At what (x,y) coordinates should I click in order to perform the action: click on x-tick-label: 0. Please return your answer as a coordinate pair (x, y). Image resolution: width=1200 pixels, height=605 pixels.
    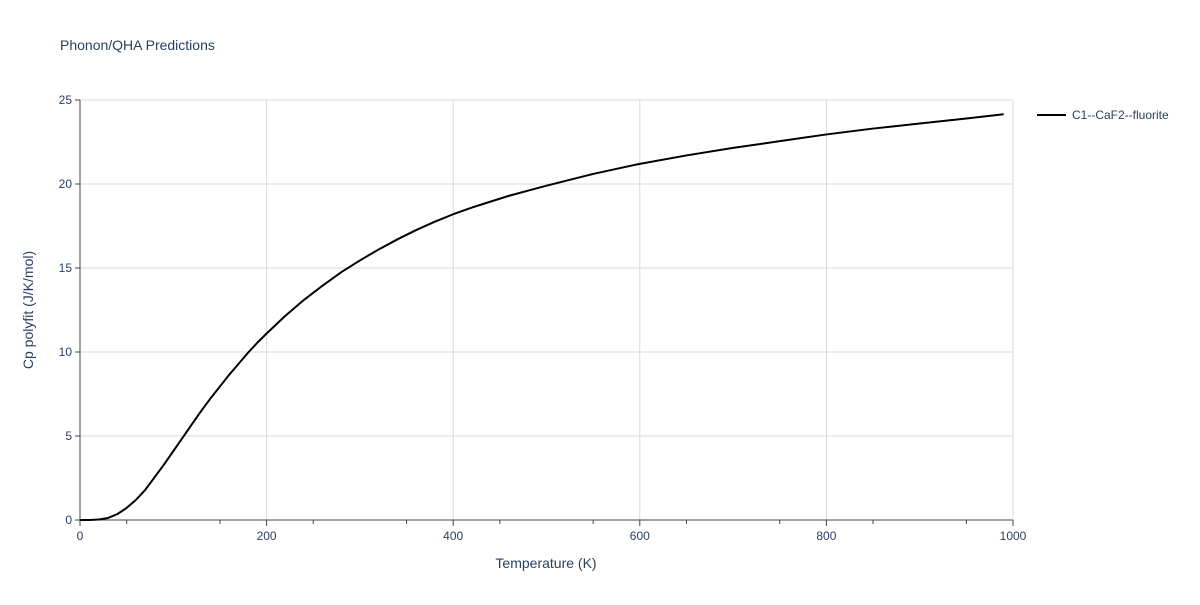
    Looking at the image, I should click on (80, 536).